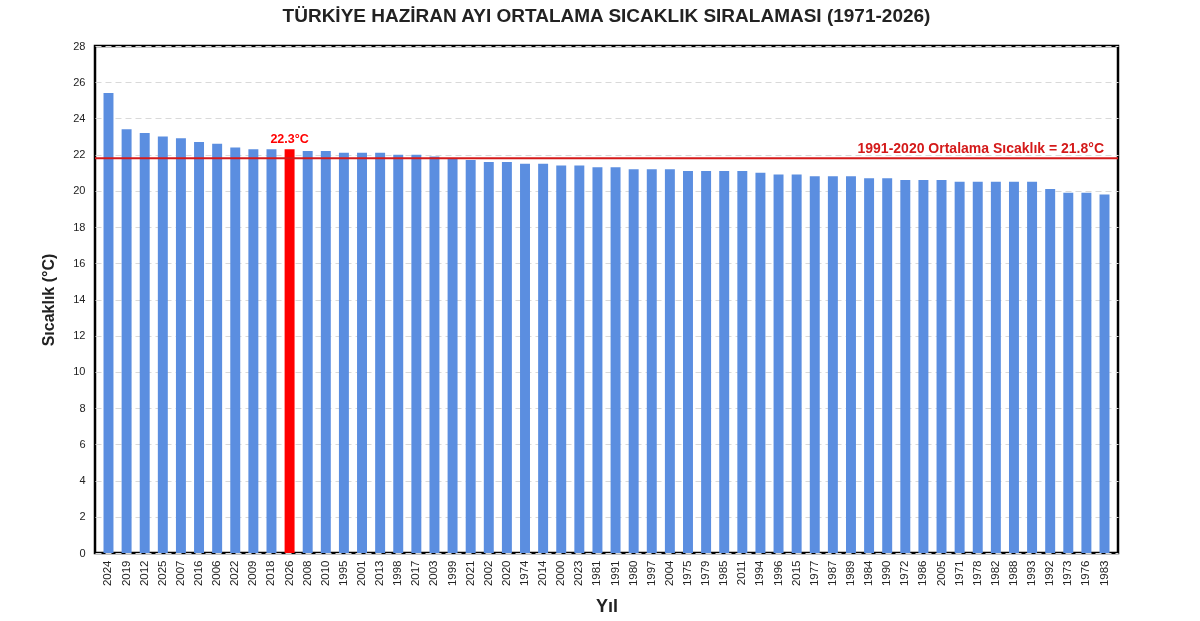 The height and width of the screenshot is (621, 1200). I want to click on y-tick-label: 22, so click(79, 154).